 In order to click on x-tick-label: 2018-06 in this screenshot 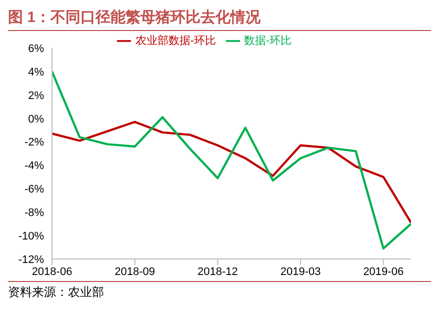, I will do `click(52, 272)`.